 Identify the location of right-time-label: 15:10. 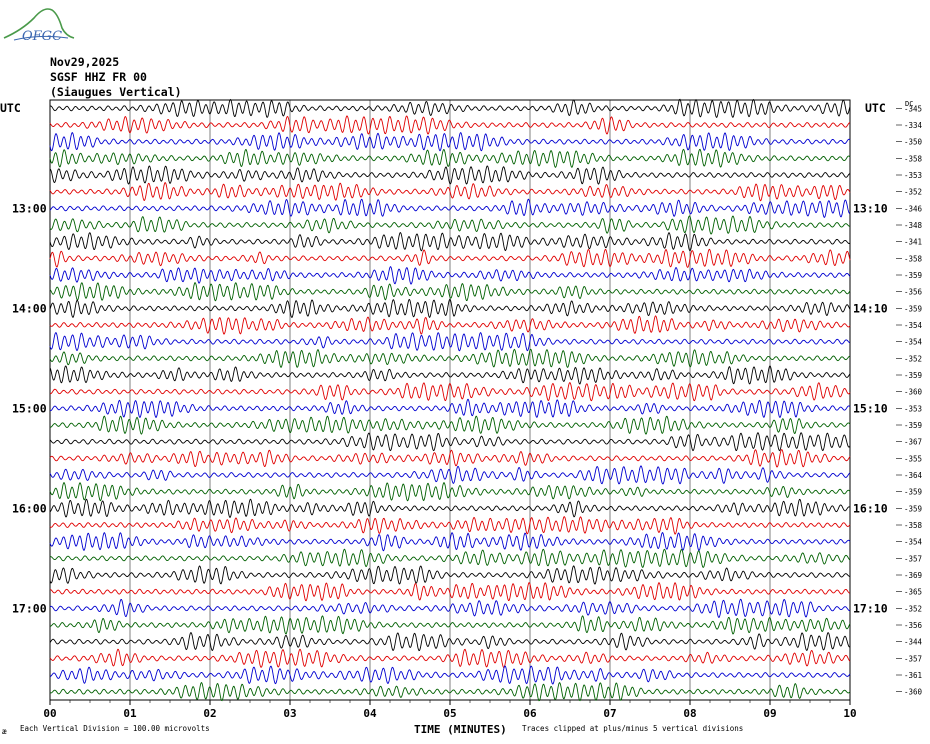
(870, 408).